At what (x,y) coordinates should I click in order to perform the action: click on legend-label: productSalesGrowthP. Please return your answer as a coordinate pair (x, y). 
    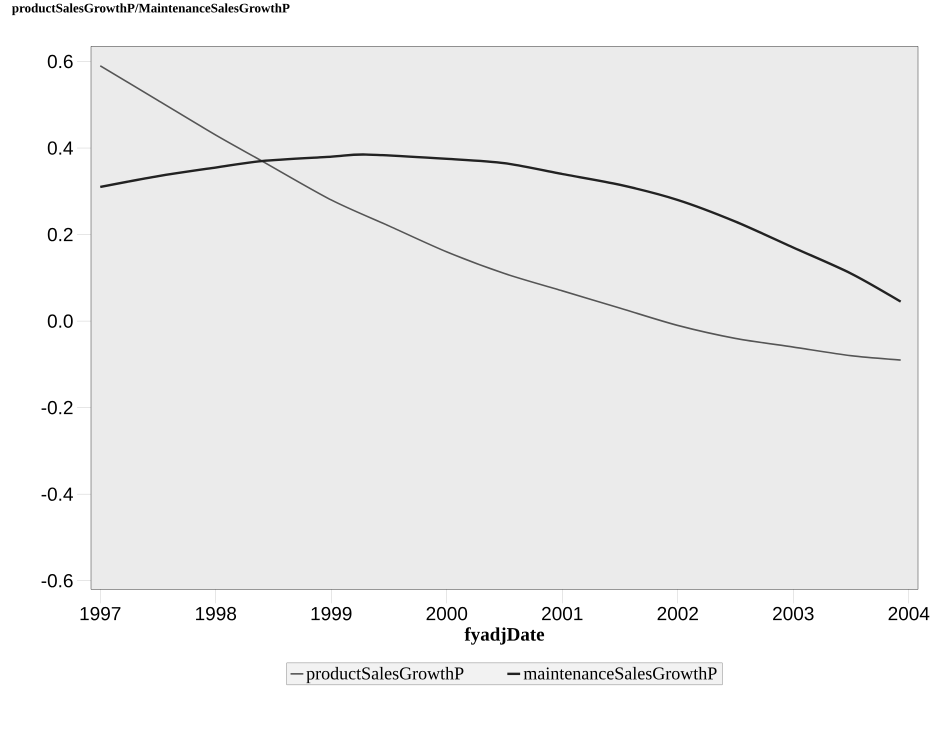
    Looking at the image, I should click on (385, 675).